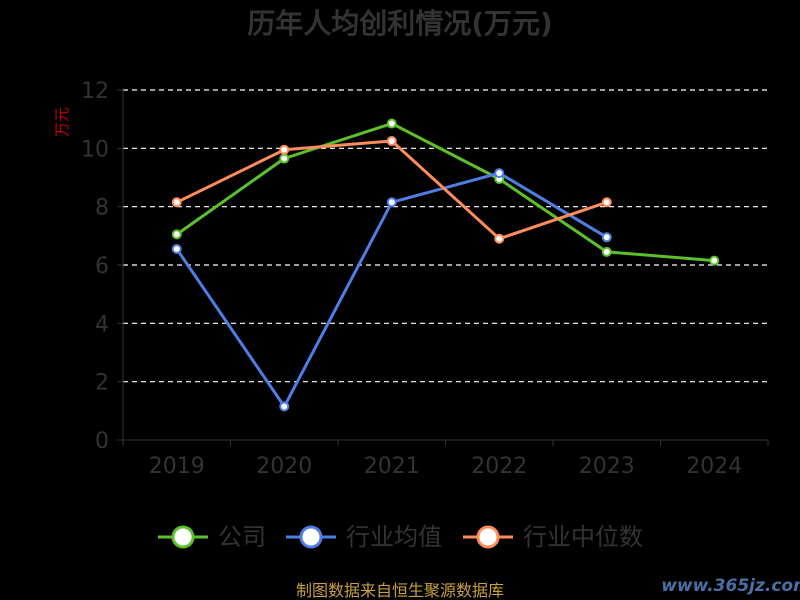 The image size is (800, 600). What do you see at coordinates (400, 23) in the screenshot?
I see `chart-title: 历年人均创利情况(万元)` at bounding box center [400, 23].